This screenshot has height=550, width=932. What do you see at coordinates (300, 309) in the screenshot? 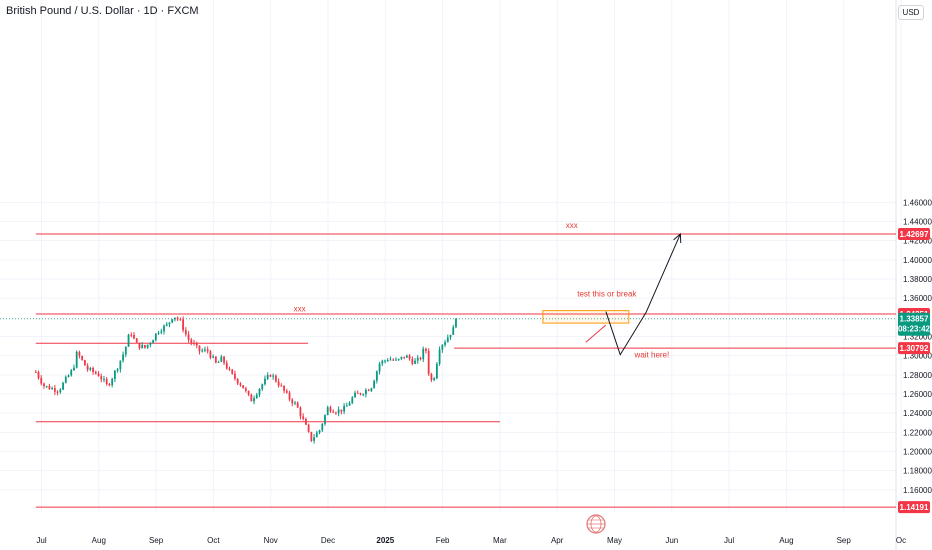
I see `annotation-text: xxx` at bounding box center [300, 309].